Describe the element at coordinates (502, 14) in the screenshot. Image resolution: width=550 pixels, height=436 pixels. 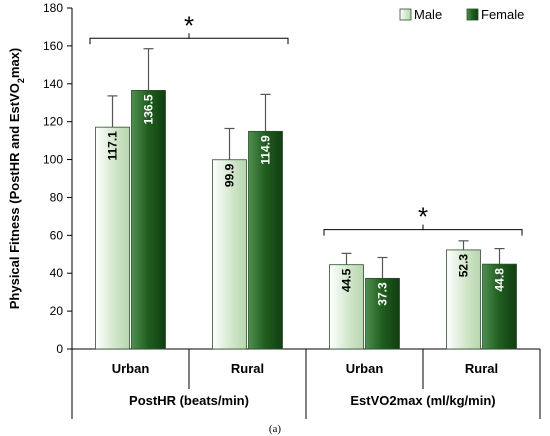
I see `legend-label-female: Female` at that location.